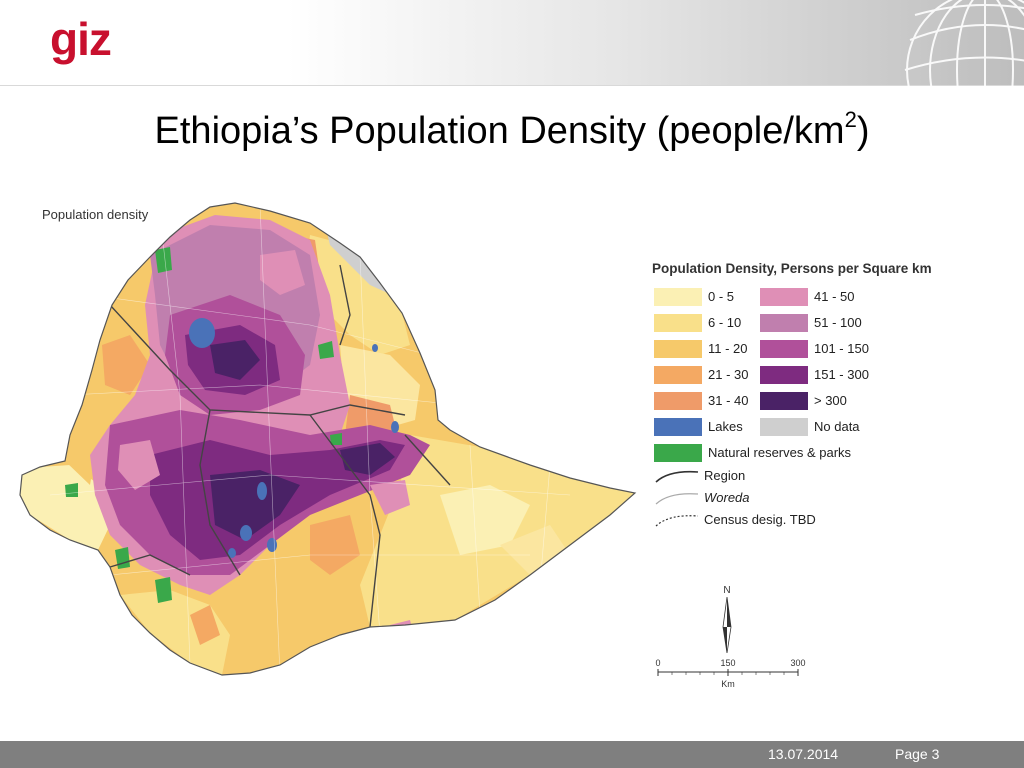 This screenshot has height=768, width=1024. Describe the element at coordinates (499, 131) in the screenshot. I see `title-text: Ethiopia’s Population Density (people/km` at that location.